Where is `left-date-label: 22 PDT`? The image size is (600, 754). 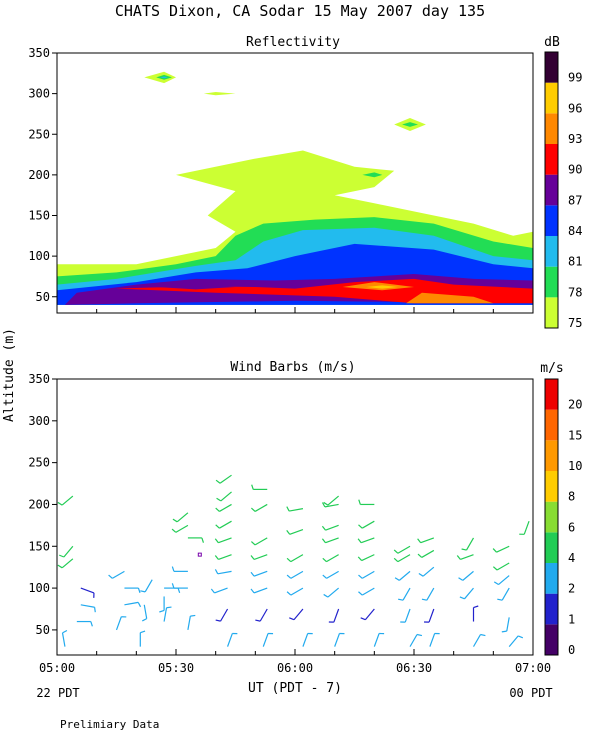 left-date-label: 22 PDT is located at coordinates (57, 693).